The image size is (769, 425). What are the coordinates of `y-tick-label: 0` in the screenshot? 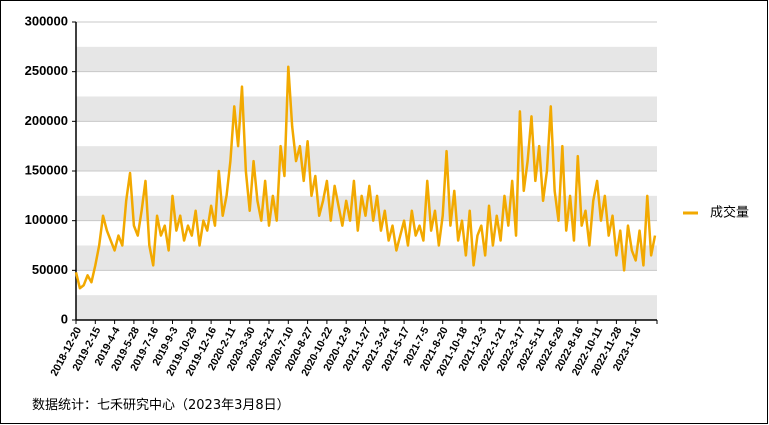 It's located at (64, 318).